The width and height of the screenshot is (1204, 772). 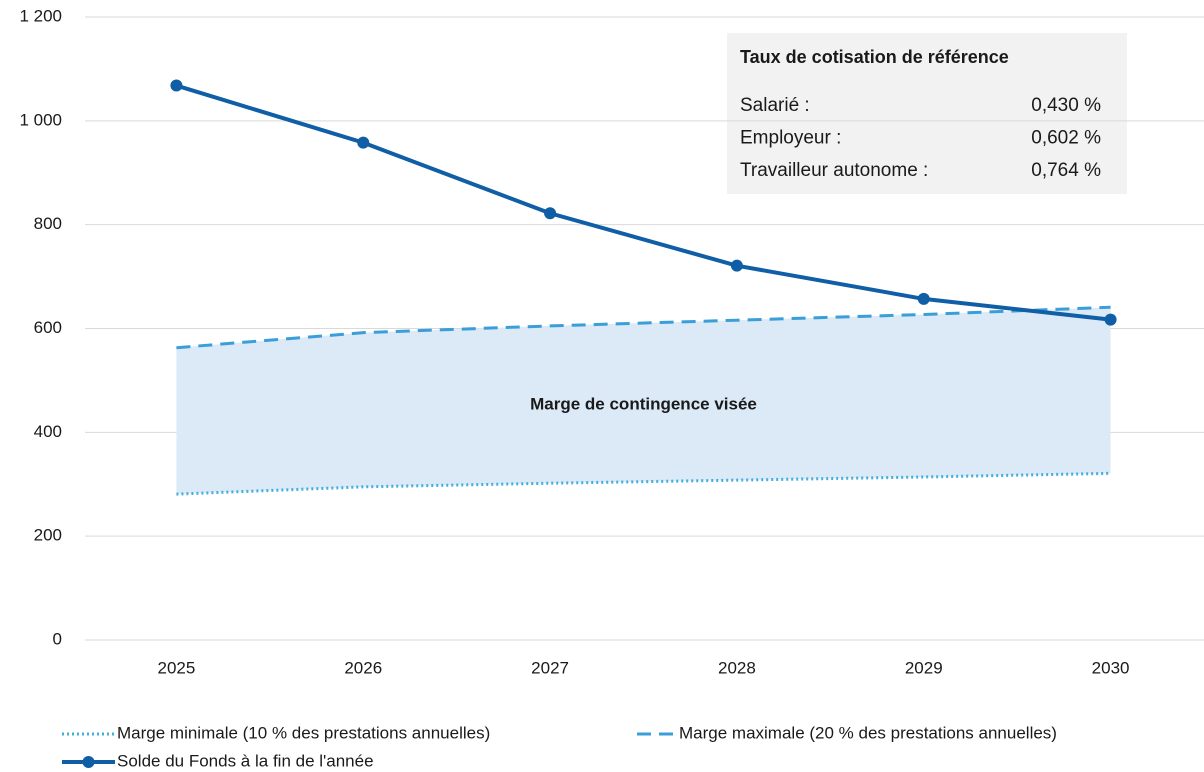 I want to click on y-tick-label: 1 200, so click(x=40, y=15).